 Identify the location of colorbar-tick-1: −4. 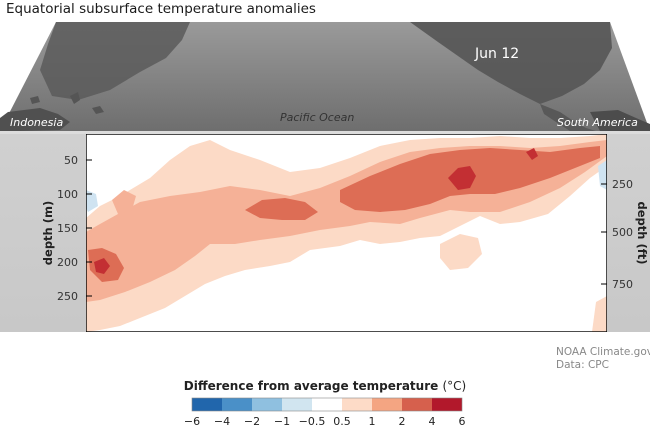
(222, 421).